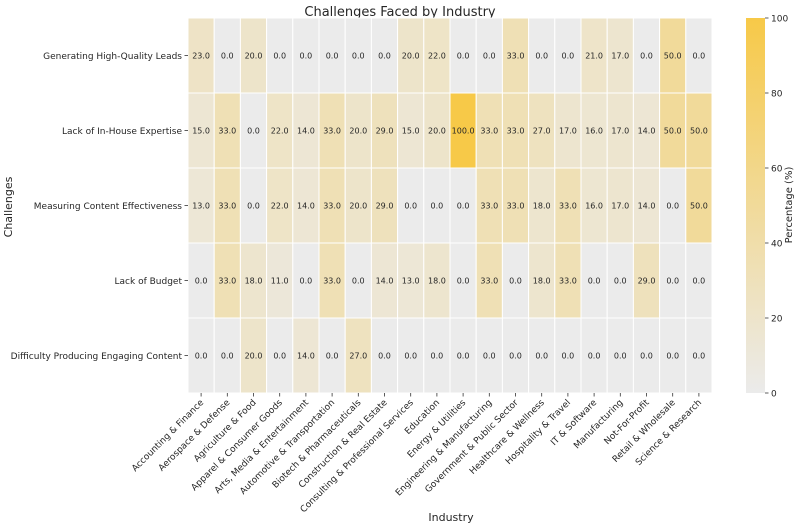 This screenshot has width=800, height=527. What do you see at coordinates (254, 281) in the screenshot?
I see `cell-value-label: 18.0` at bounding box center [254, 281].